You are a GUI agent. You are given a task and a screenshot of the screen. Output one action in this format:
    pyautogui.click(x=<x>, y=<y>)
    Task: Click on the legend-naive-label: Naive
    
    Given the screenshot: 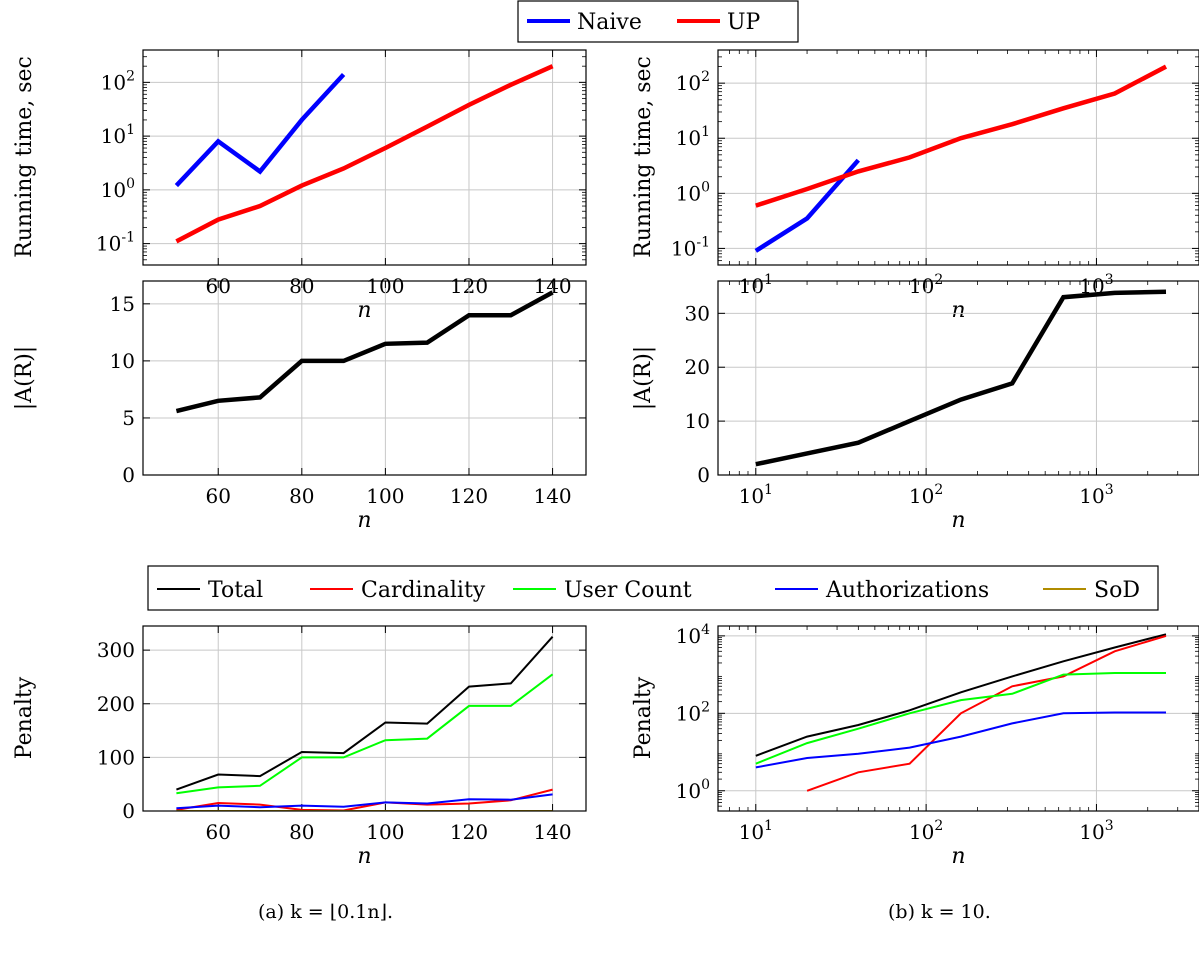 What is the action you would take?
    pyautogui.click(x=609, y=22)
    